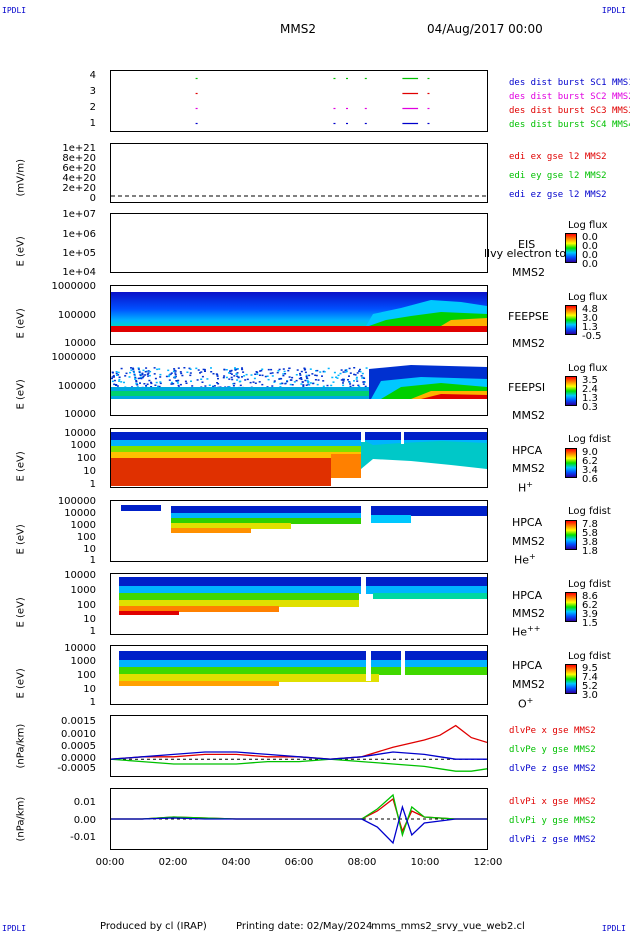 The width and height of the screenshot is (630, 934). I want to click on hpca-o-ytick: 10000, so click(80, 648).